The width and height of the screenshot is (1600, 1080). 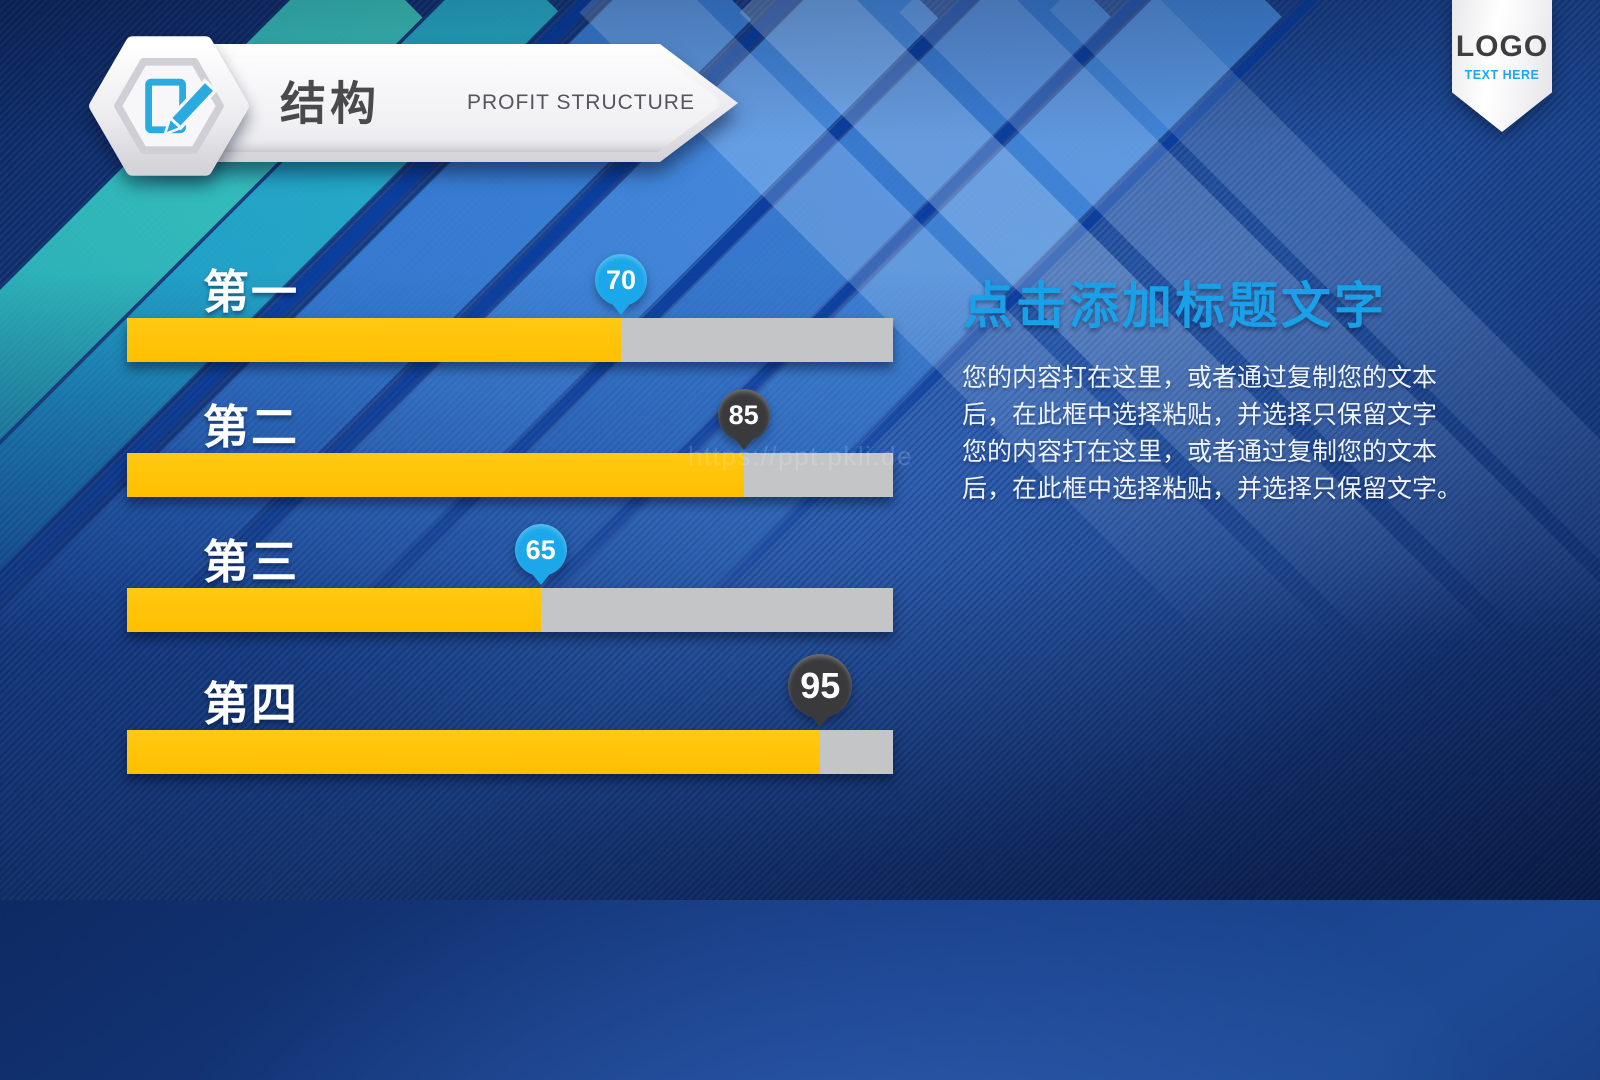 I want to click on value-balloon: 70, so click(x=621, y=280).